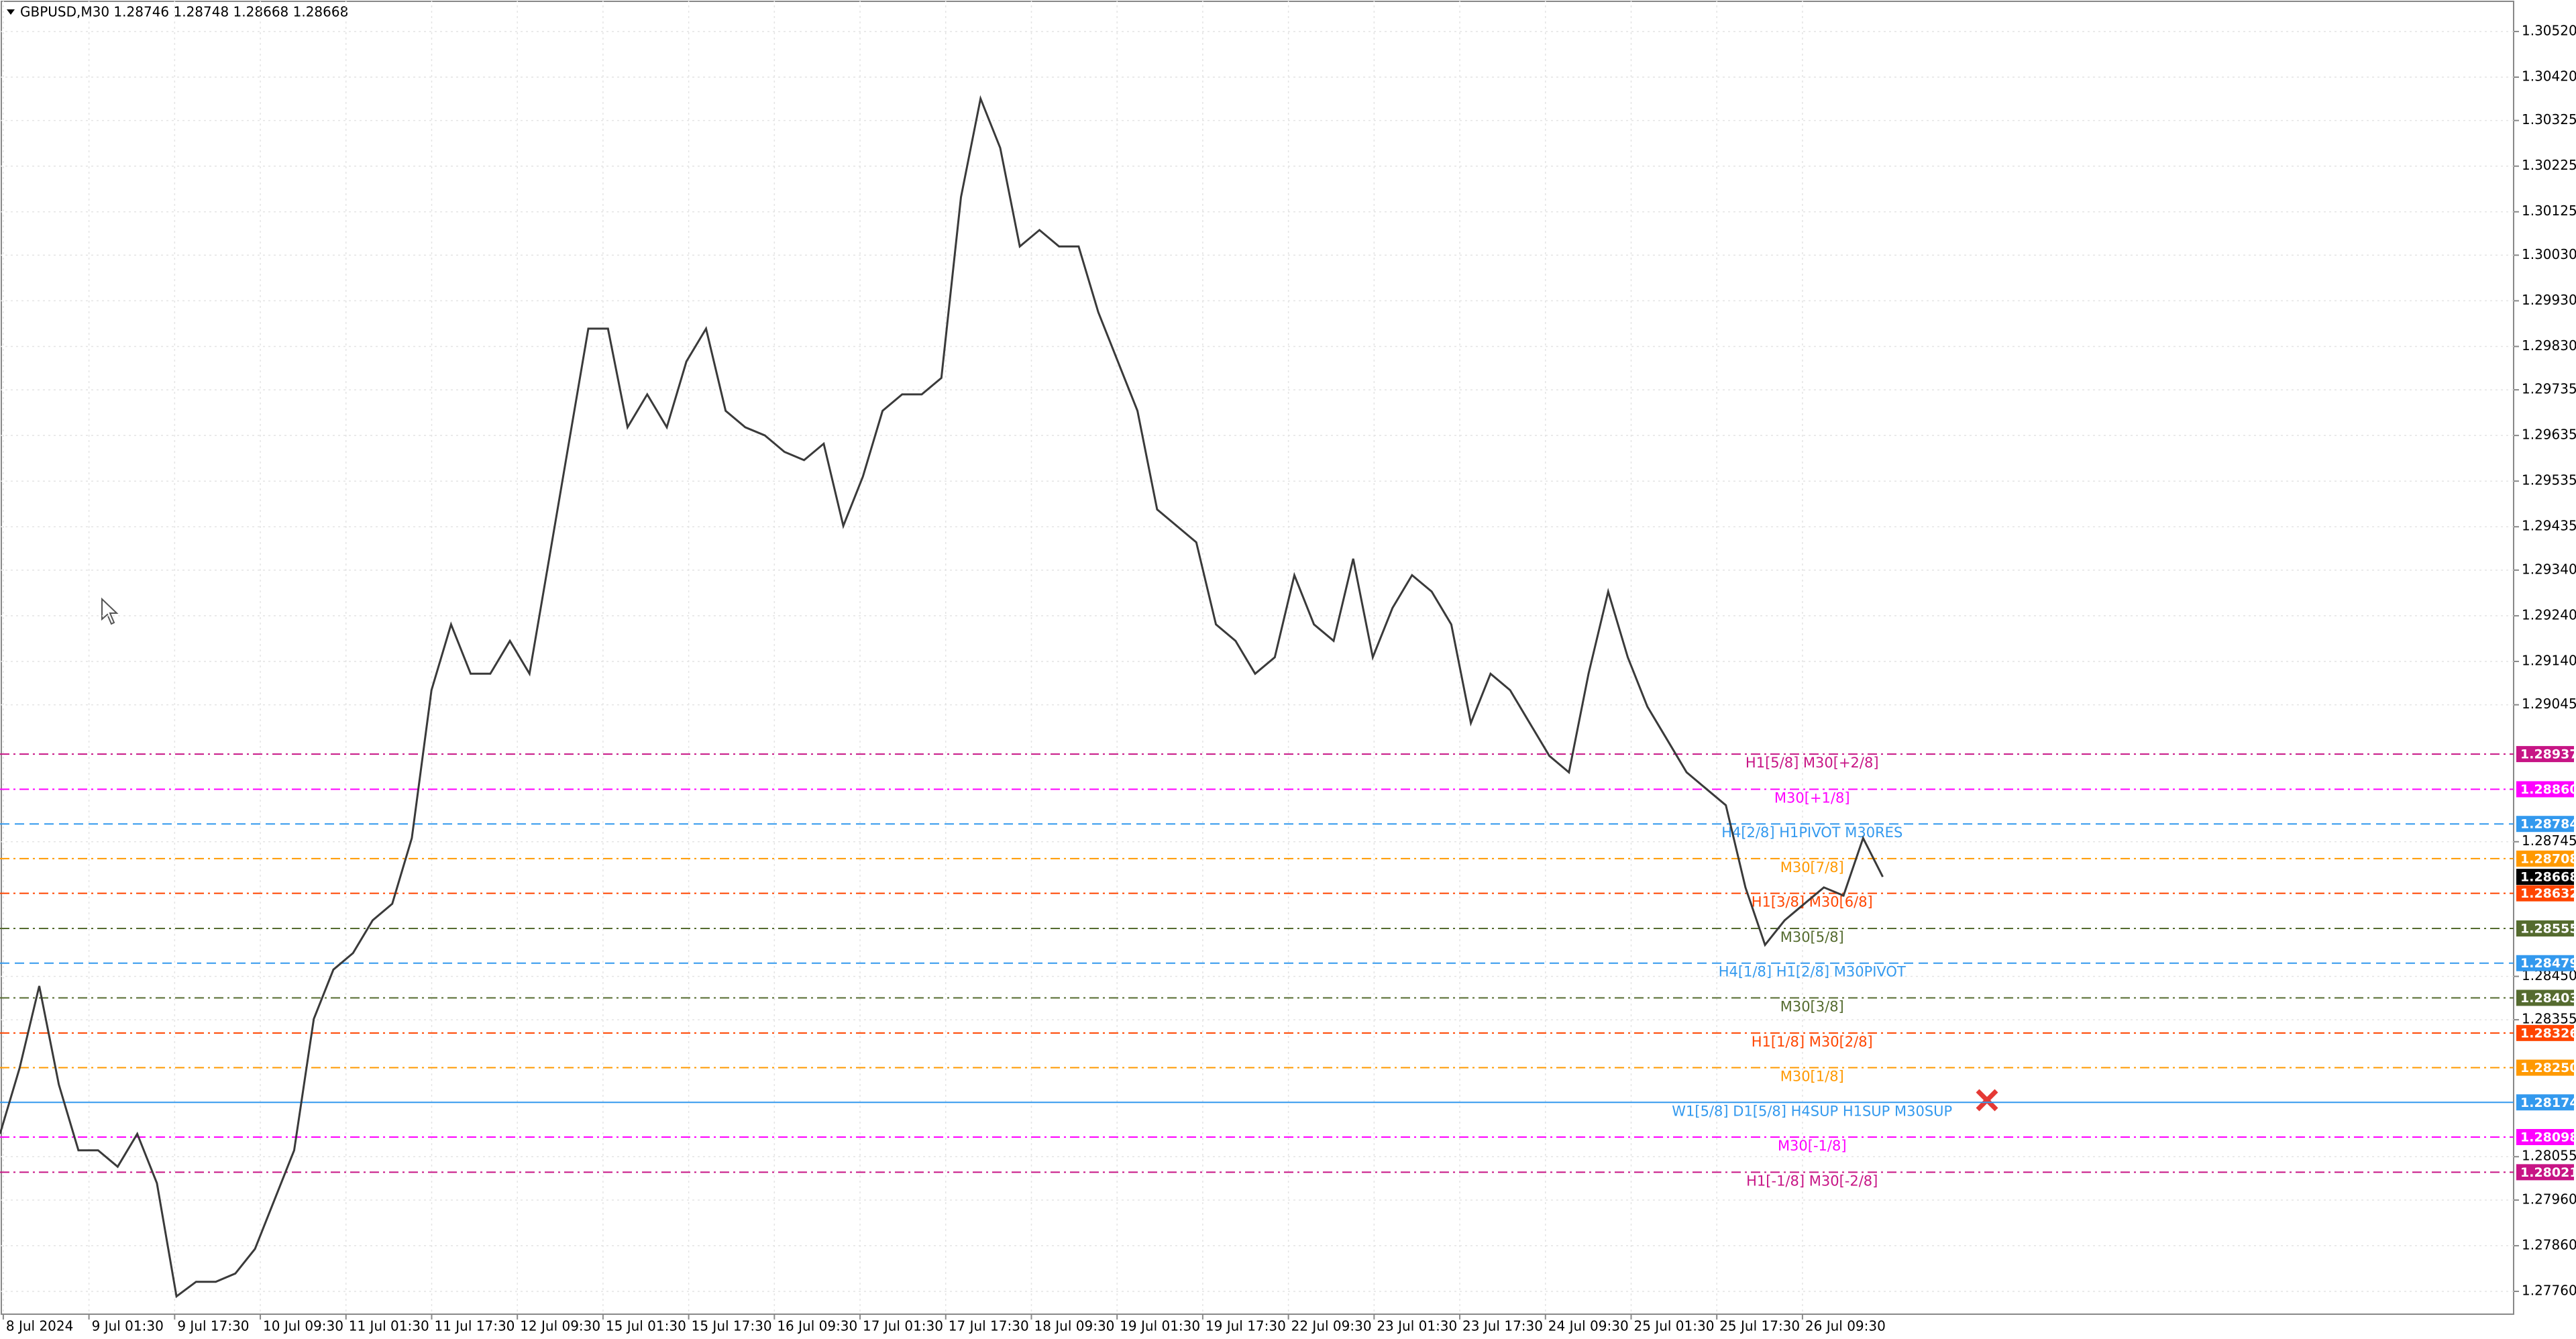 The image size is (2576, 1339). What do you see at coordinates (1845, 1326) in the screenshot?
I see `x-tick-label: 26 Jul 09:30` at bounding box center [1845, 1326].